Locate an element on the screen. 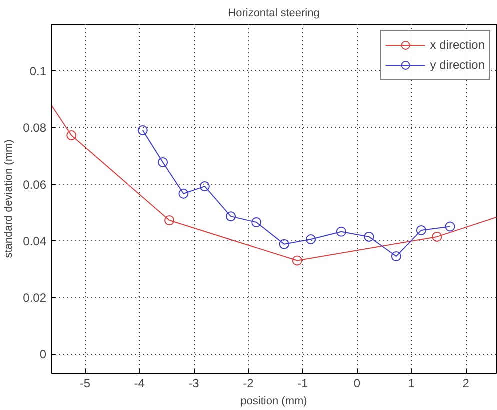  legend-label: y direction is located at coordinates (457, 65).